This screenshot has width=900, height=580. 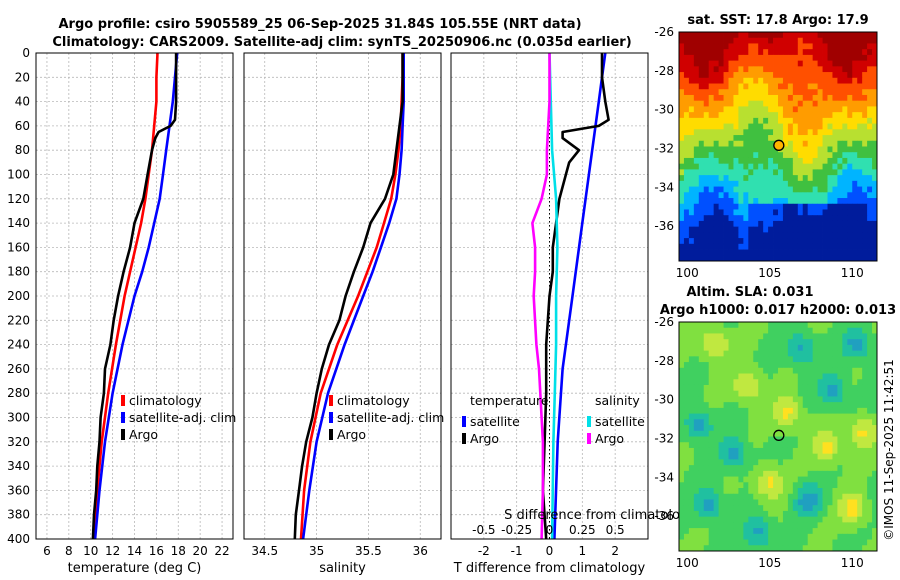 What do you see at coordinates (368, 551) in the screenshot?
I see `x-tick-label: 35.5` at bounding box center [368, 551].